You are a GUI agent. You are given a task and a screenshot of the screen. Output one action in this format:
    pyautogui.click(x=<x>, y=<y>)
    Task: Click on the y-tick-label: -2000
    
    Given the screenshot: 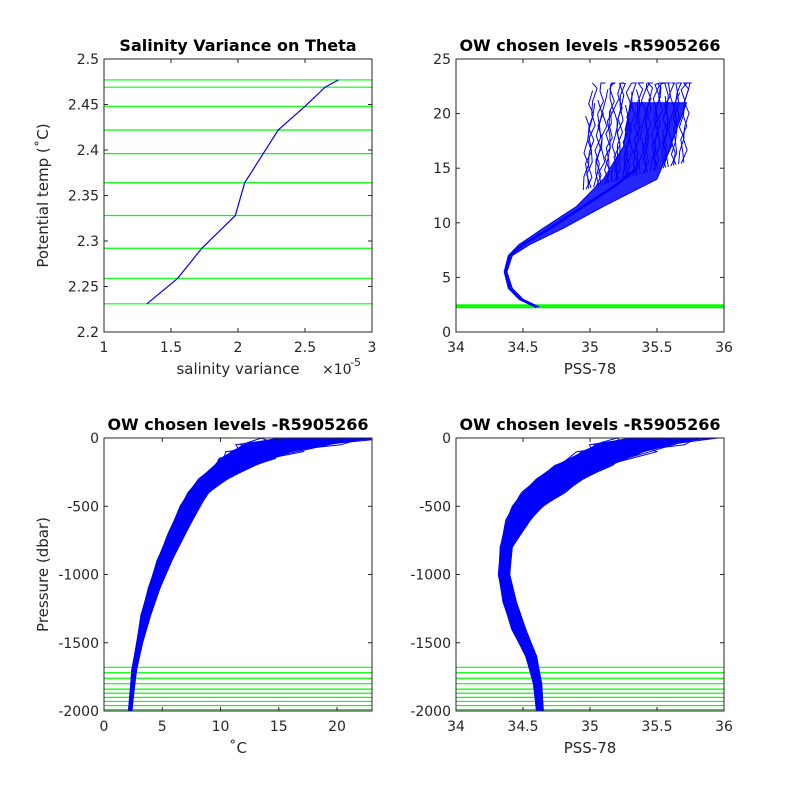 What is the action you would take?
    pyautogui.click(x=430, y=712)
    